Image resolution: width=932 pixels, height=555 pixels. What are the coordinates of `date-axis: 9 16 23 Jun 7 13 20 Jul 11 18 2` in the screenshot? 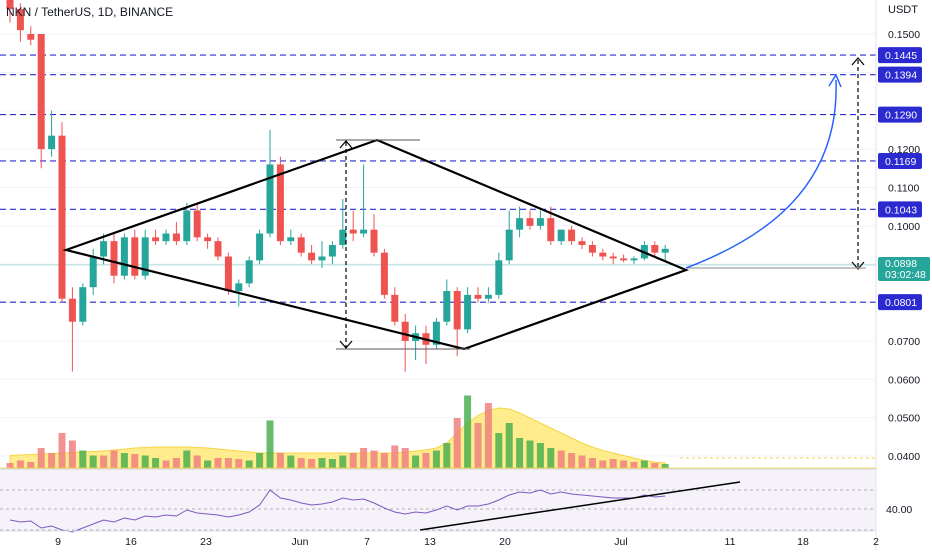 It's located at (439, 539).